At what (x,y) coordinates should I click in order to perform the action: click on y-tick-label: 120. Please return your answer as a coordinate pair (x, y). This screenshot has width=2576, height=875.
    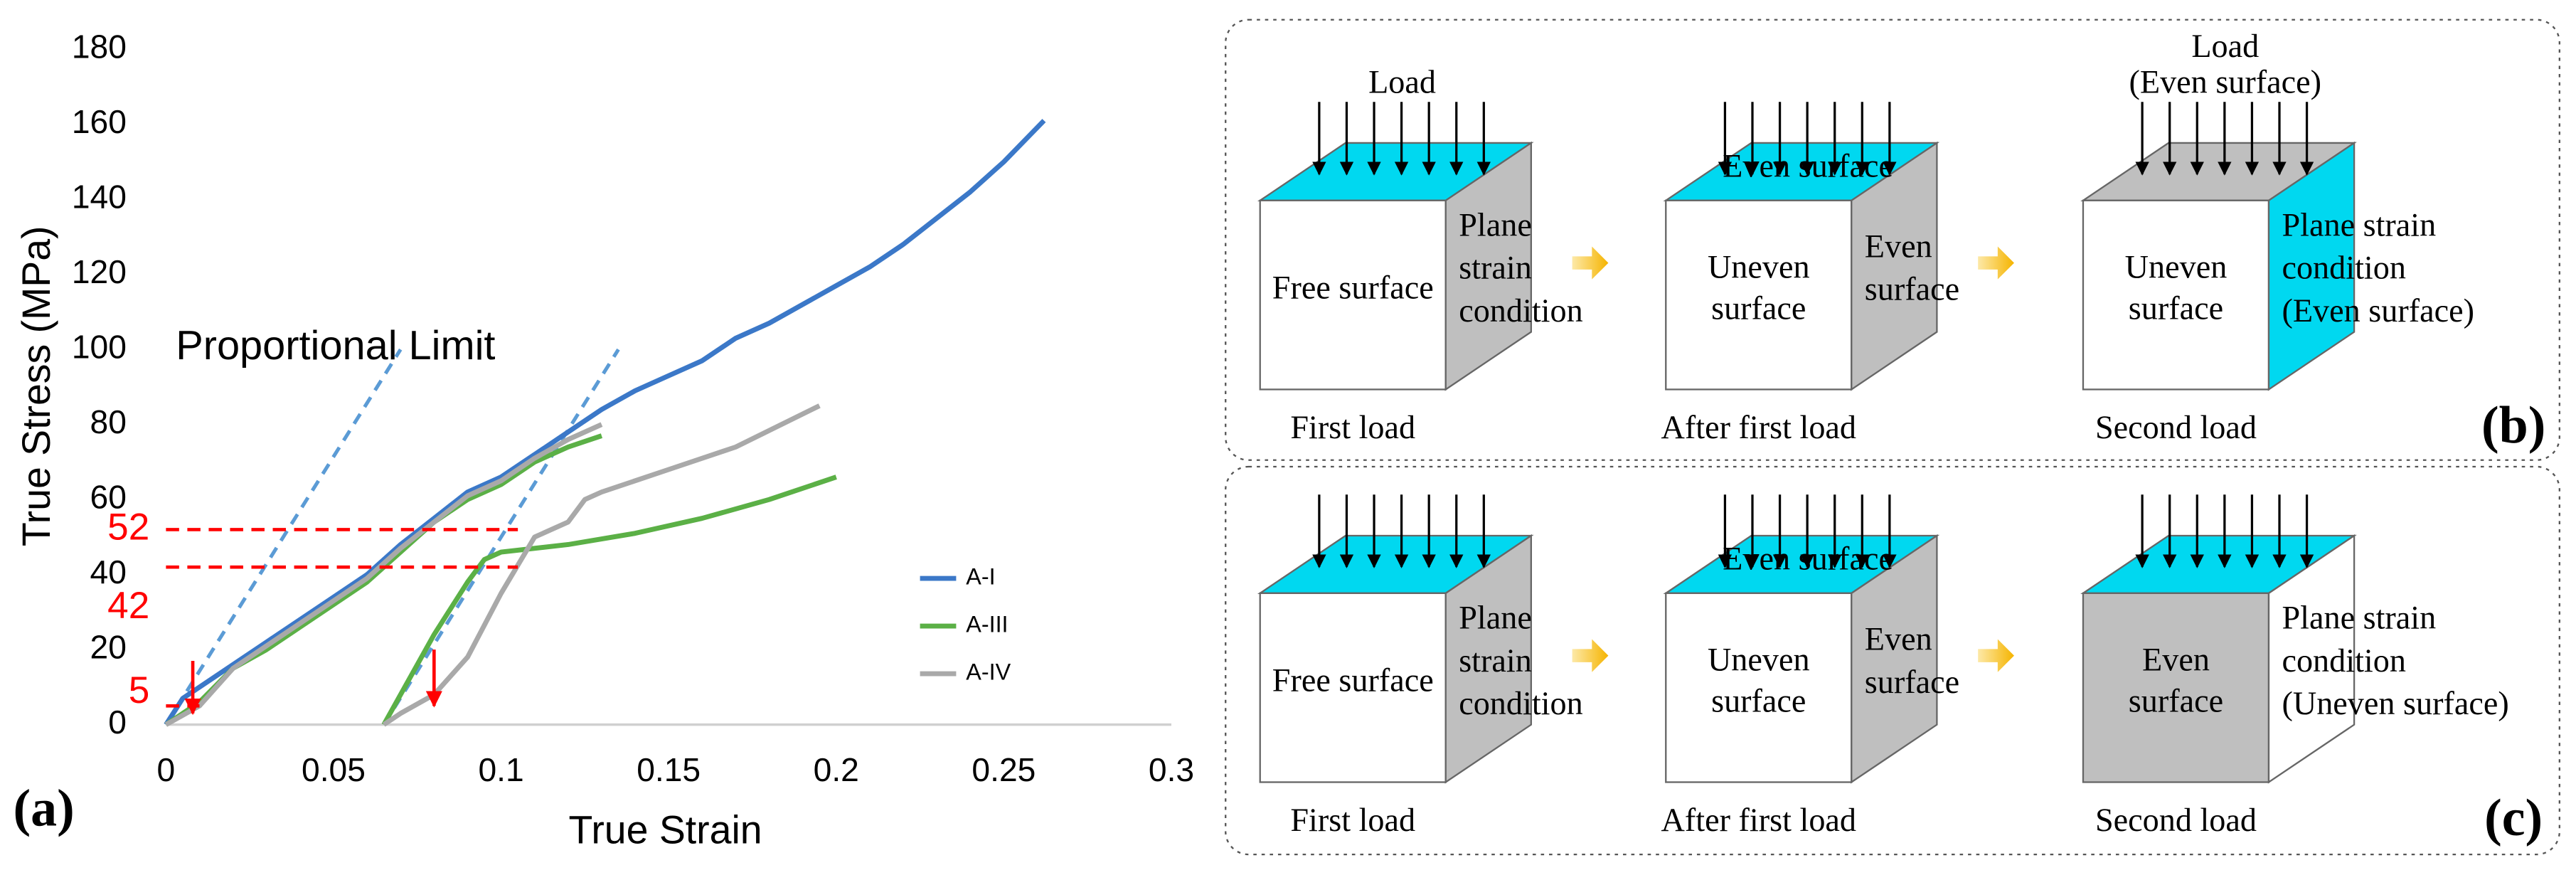
    Looking at the image, I should click on (99, 271).